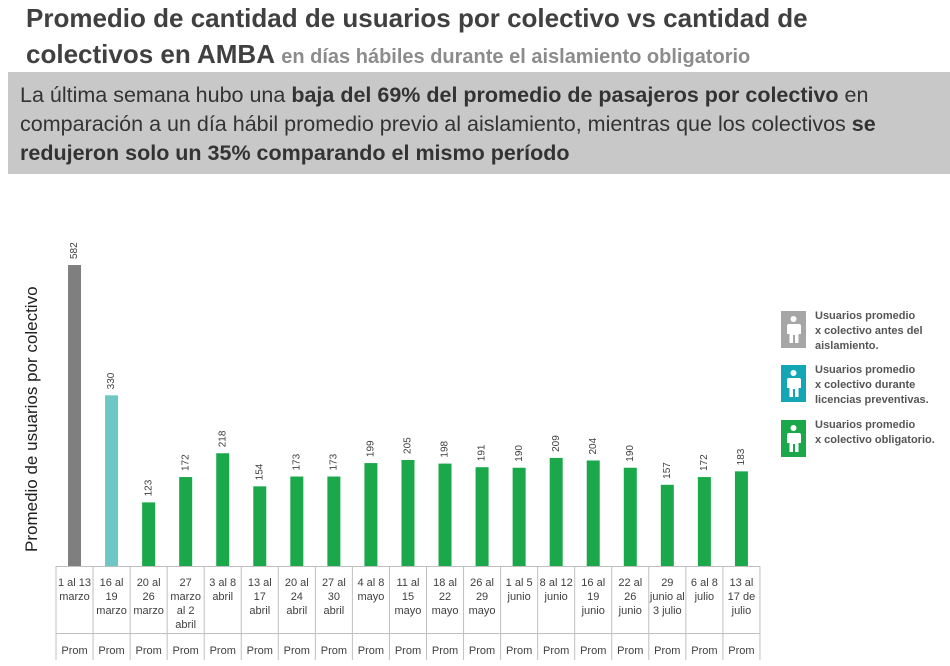 This screenshot has width=950, height=666. I want to click on data-label: 154, so click(259, 471).